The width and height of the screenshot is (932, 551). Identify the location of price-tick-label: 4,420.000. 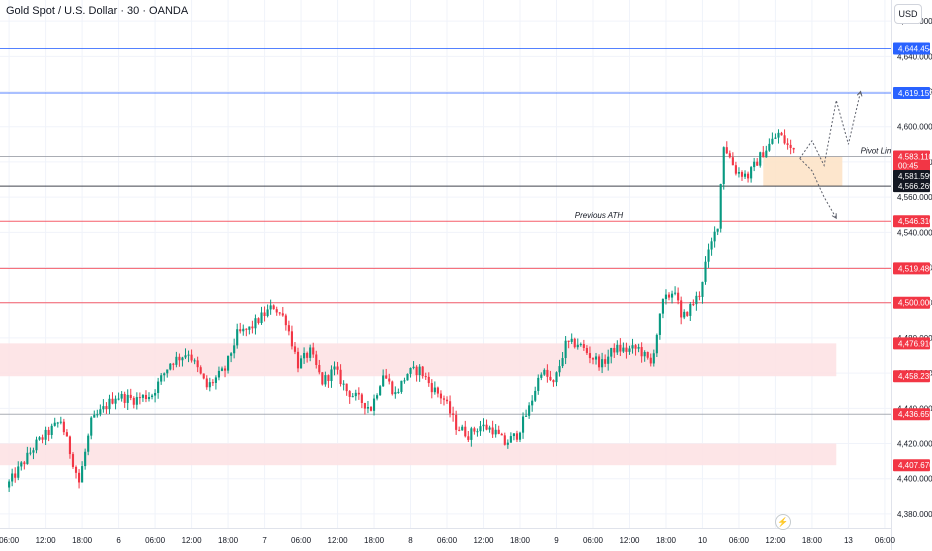
(914, 444).